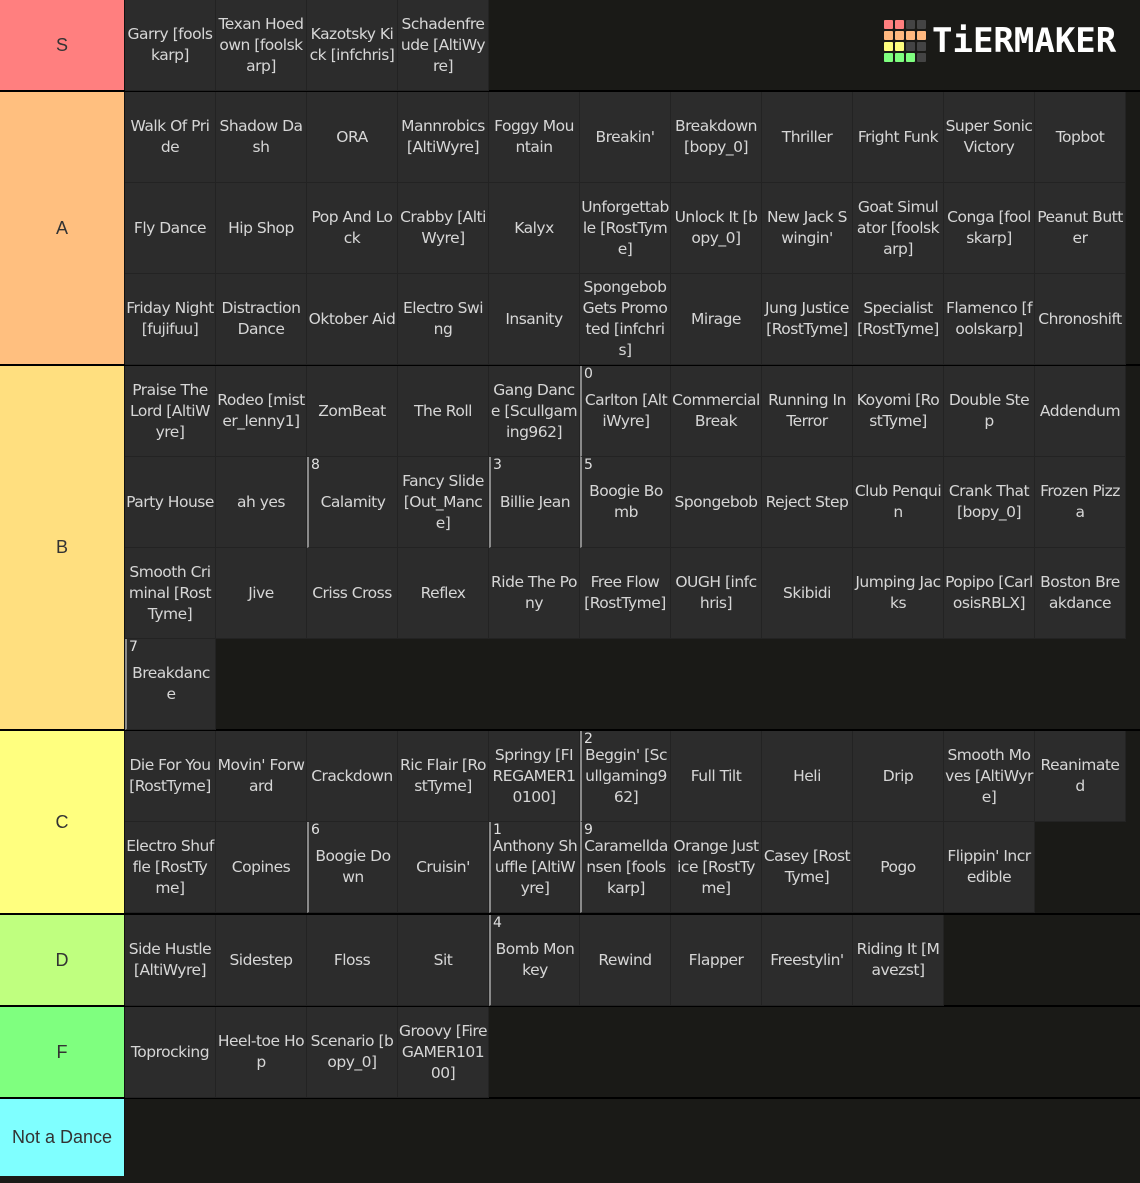 This screenshot has width=1140, height=1183. I want to click on dance-tile: 7 Breakdance, so click(170, 684).